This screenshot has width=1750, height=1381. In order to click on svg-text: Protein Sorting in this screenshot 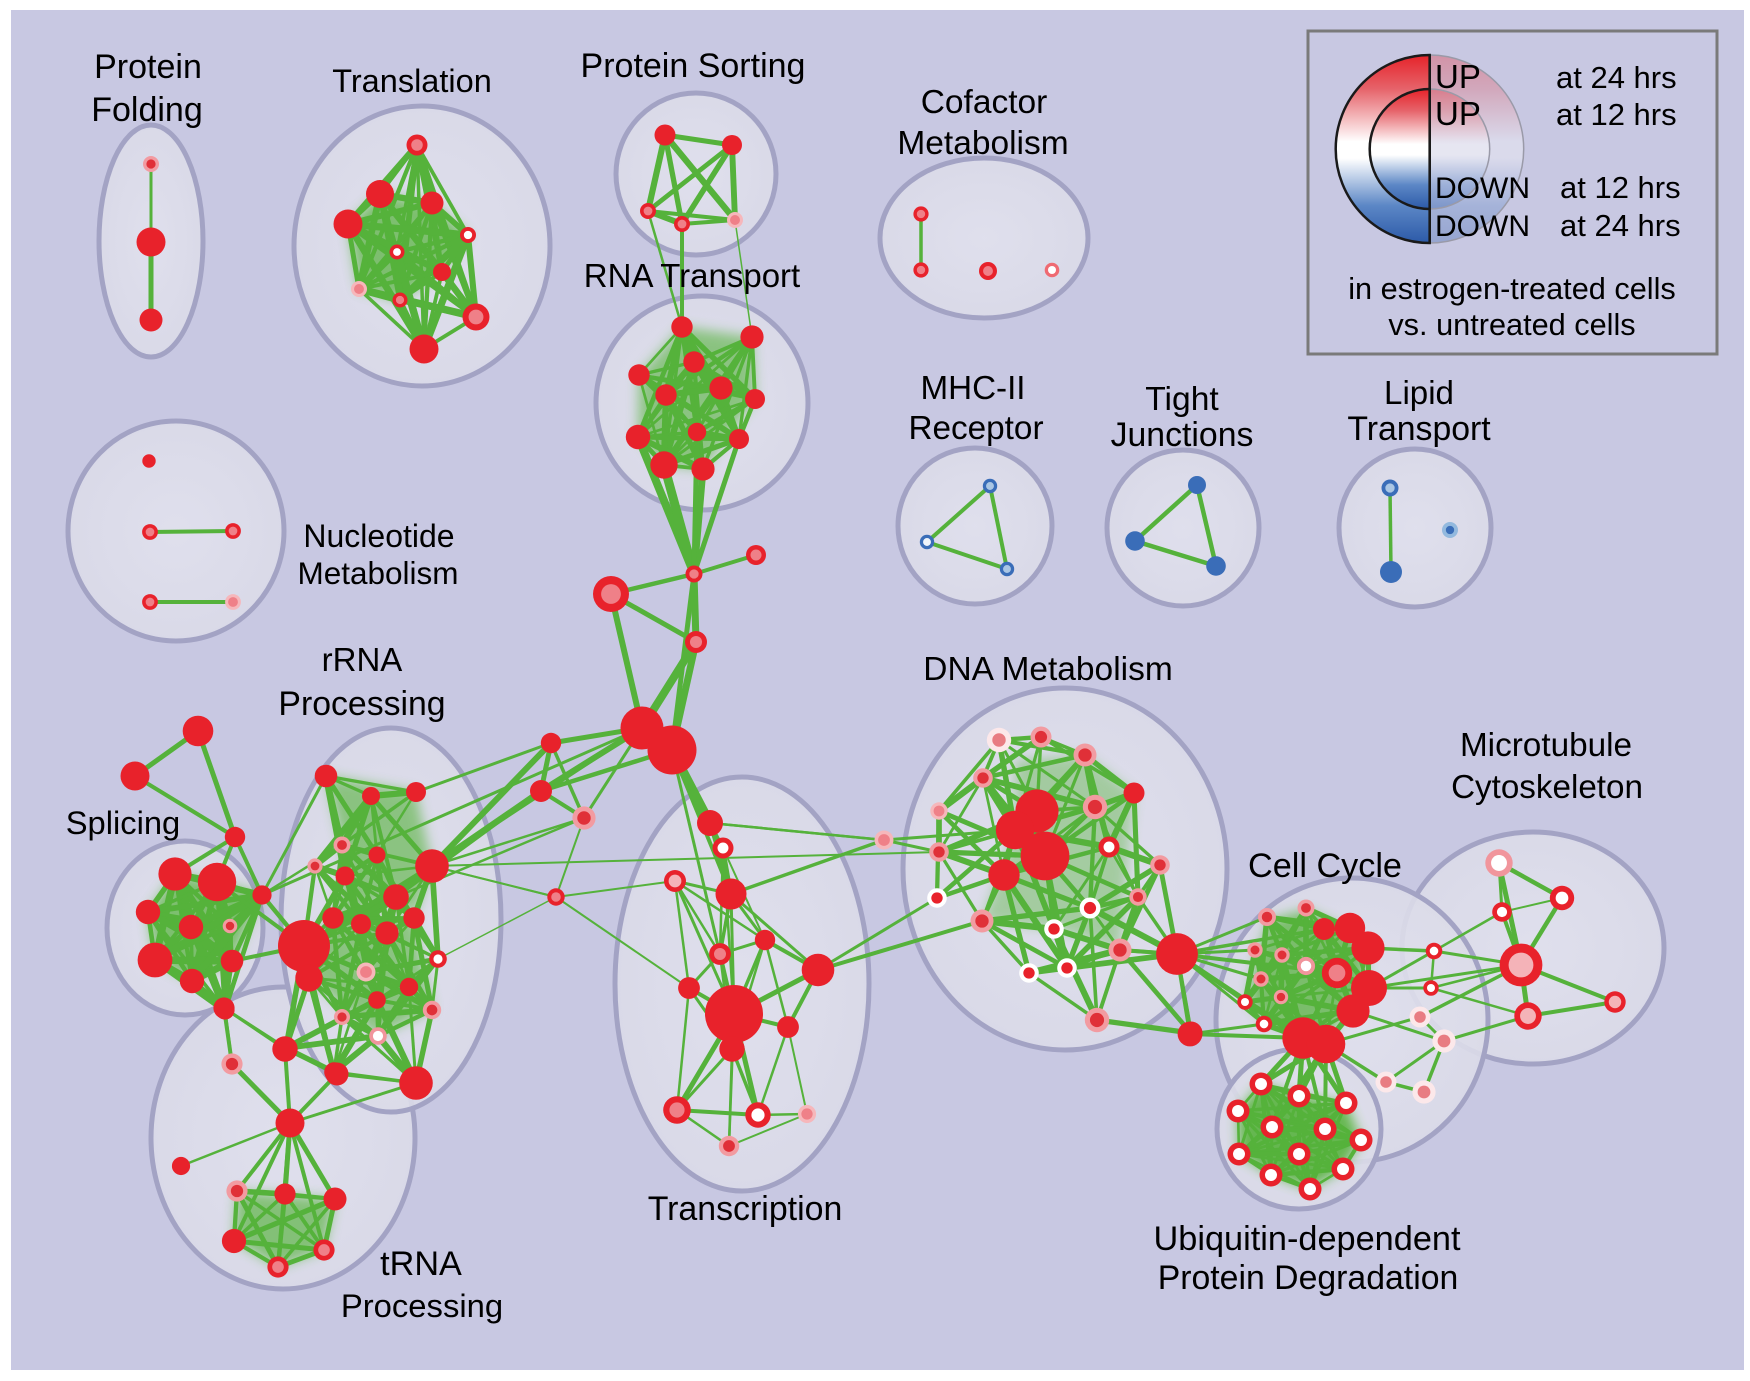, I will do `click(693, 66)`.